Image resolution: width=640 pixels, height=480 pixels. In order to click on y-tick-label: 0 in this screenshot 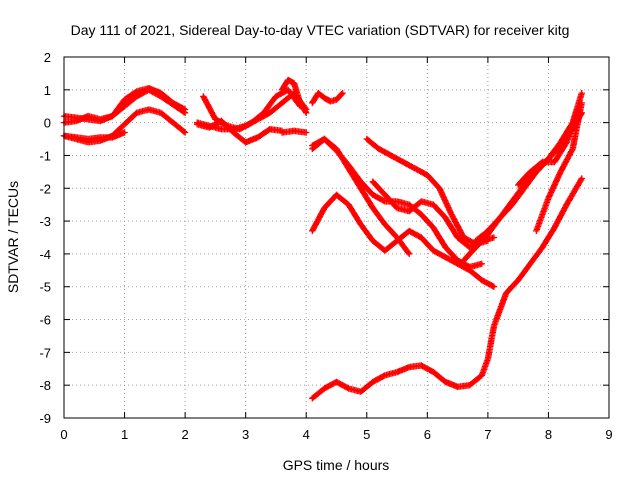, I will do `click(47, 123)`.